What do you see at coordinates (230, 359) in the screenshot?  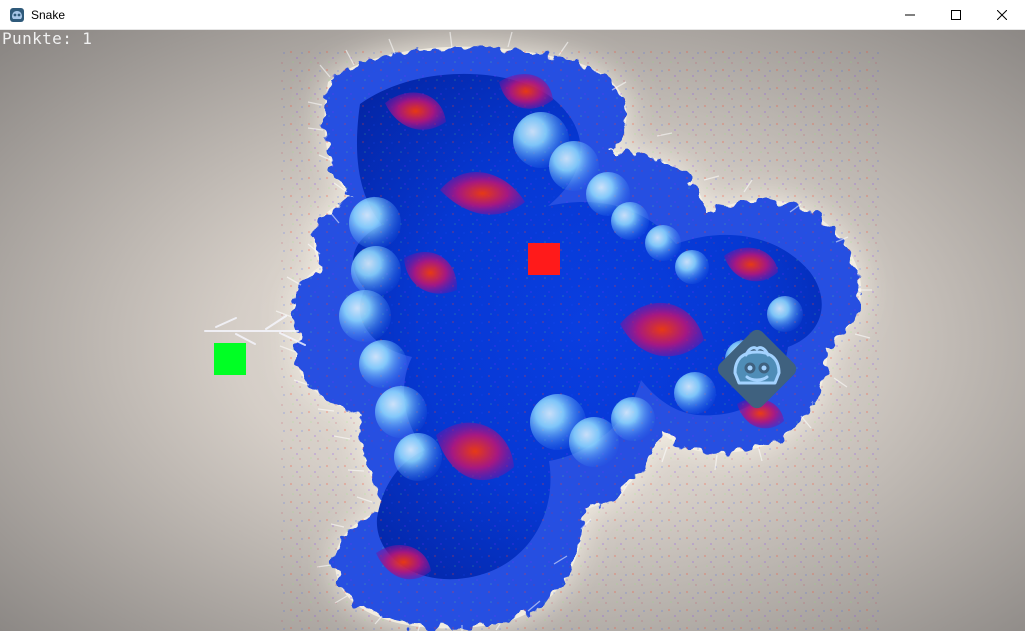 I see `snake-head` at bounding box center [230, 359].